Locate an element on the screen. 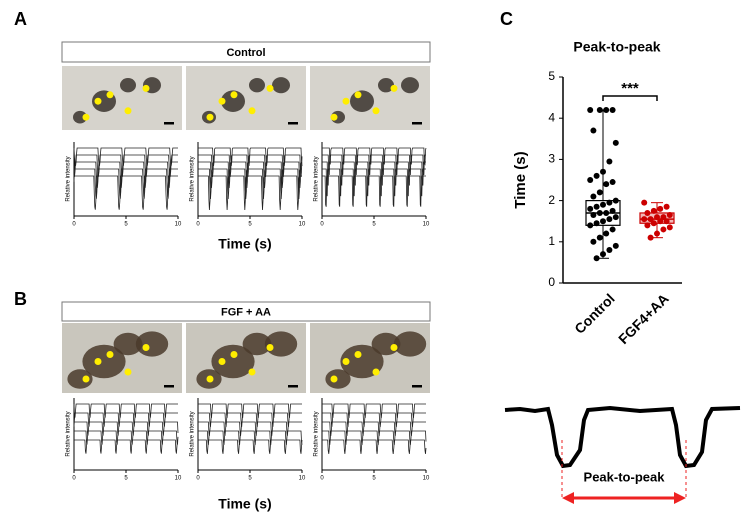 This screenshot has width=747, height=523. y-tick-label: 5 is located at coordinates (551, 76).